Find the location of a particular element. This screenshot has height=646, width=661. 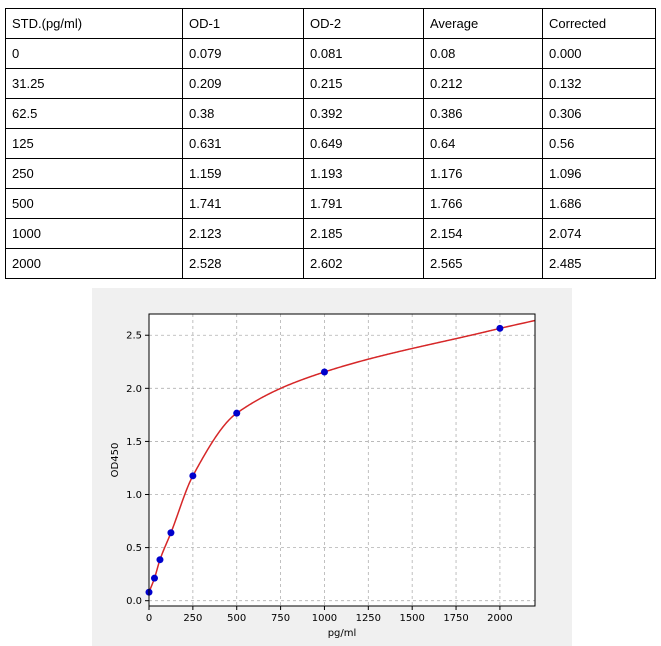

cell-std: 2000 is located at coordinates (94, 263).